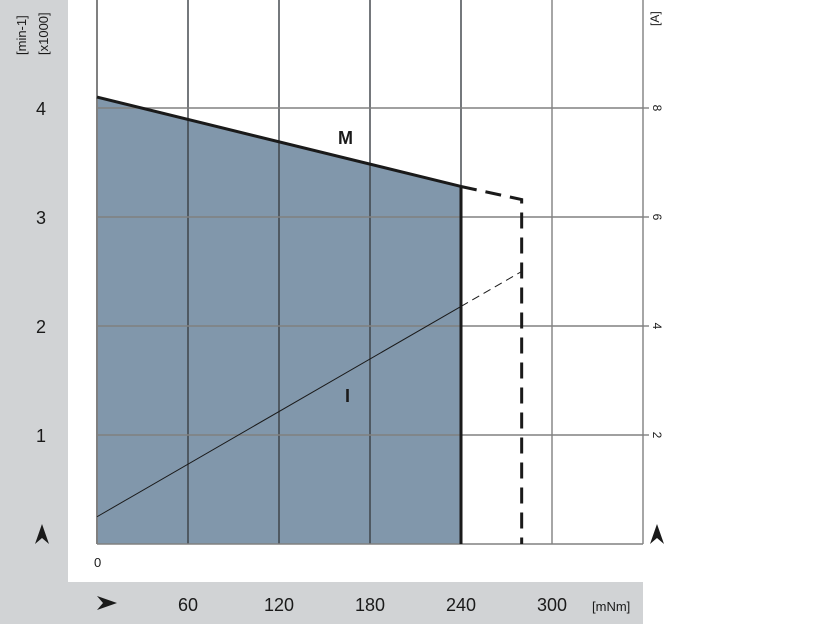  What do you see at coordinates (492, 364) in the screenshot?
I see `series-M-dashed` at bounding box center [492, 364].